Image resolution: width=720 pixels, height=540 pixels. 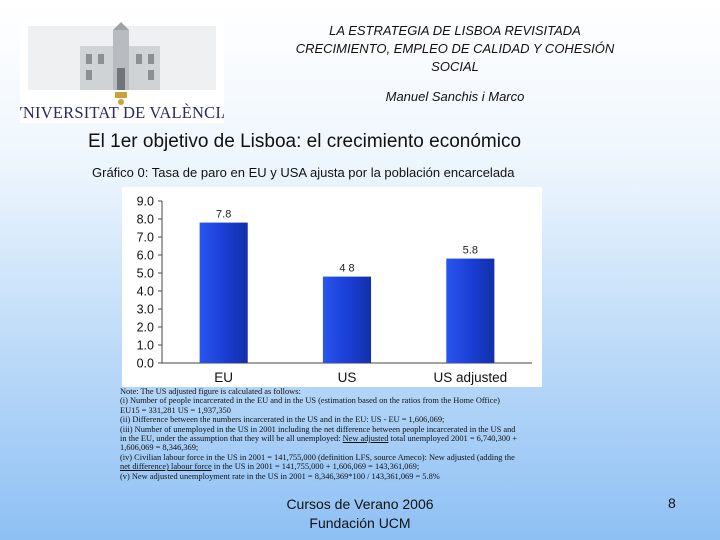 What do you see at coordinates (145, 346) in the screenshot?
I see `y-tick-label: 1.0` at bounding box center [145, 346].